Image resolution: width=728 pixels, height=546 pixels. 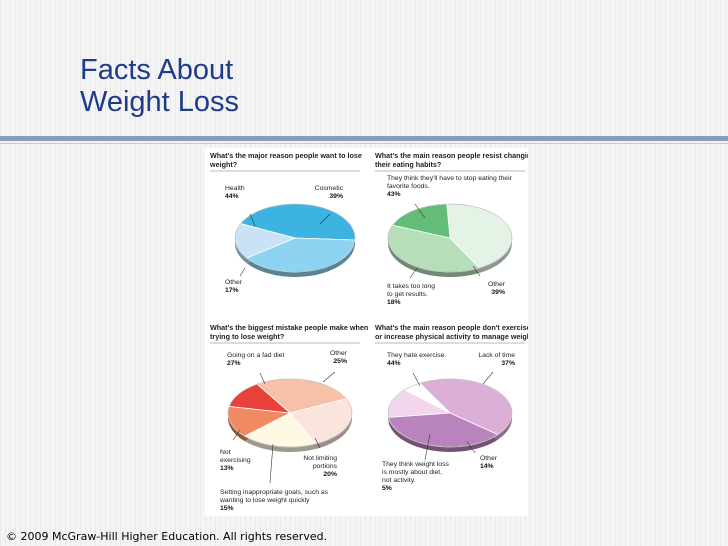 What do you see at coordinates (223, 164) in the screenshot?
I see `chart-1-title-line: weight?` at bounding box center [223, 164].